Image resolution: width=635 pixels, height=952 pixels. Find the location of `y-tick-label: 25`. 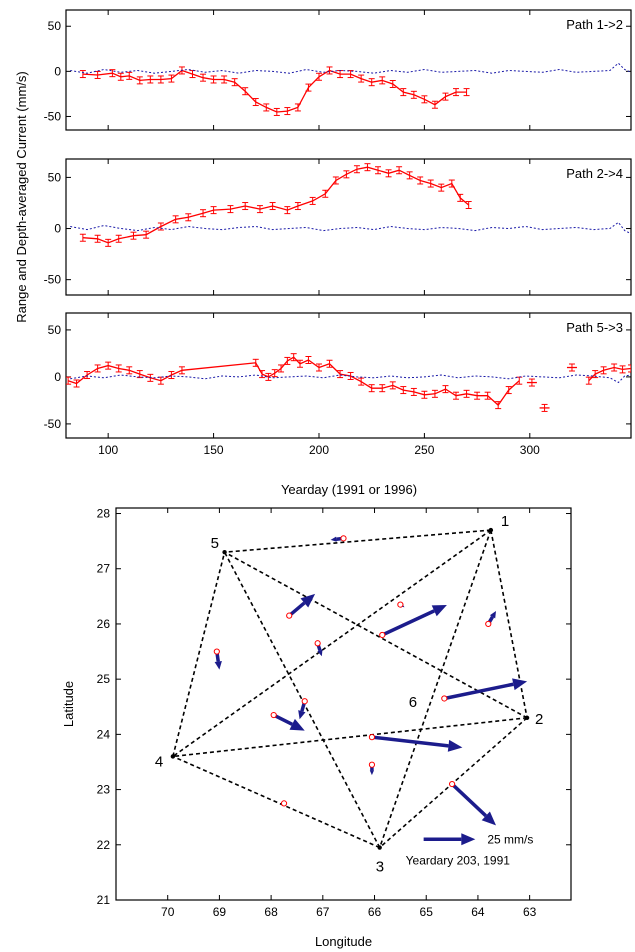

y-tick-label: 25 is located at coordinates (104, 679).